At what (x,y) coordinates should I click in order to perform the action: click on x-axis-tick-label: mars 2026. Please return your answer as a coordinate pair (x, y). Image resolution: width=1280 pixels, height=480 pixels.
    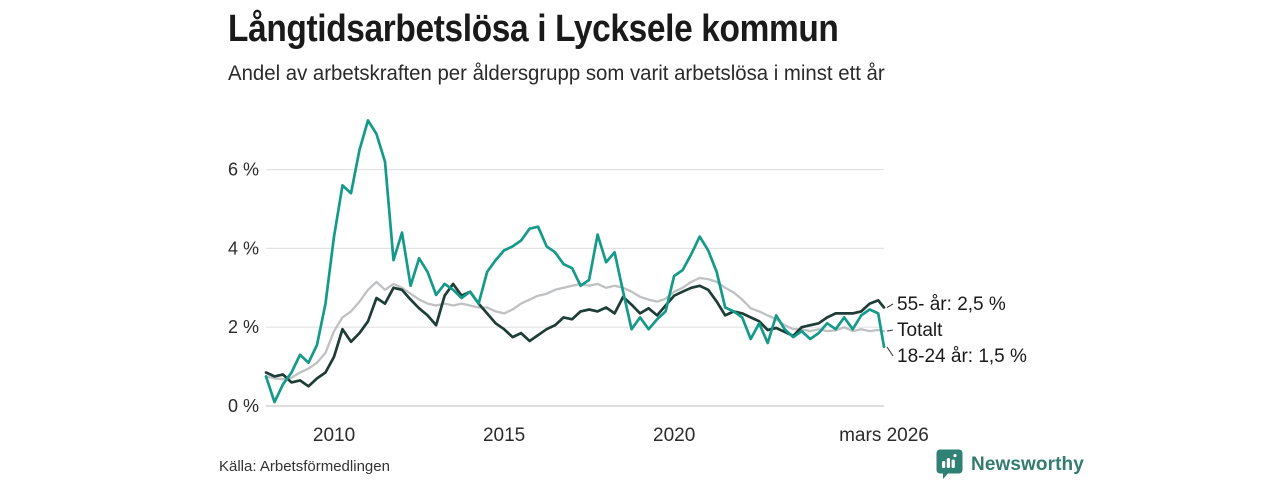
    Looking at the image, I should click on (884, 435).